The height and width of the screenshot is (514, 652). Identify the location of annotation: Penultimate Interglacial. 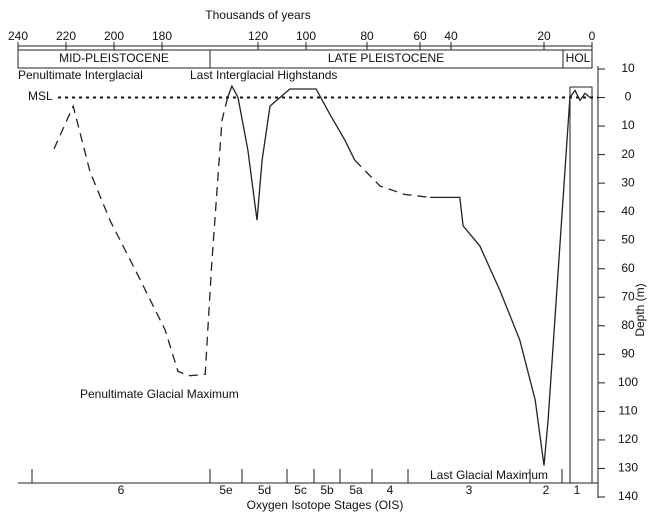
(80, 75).